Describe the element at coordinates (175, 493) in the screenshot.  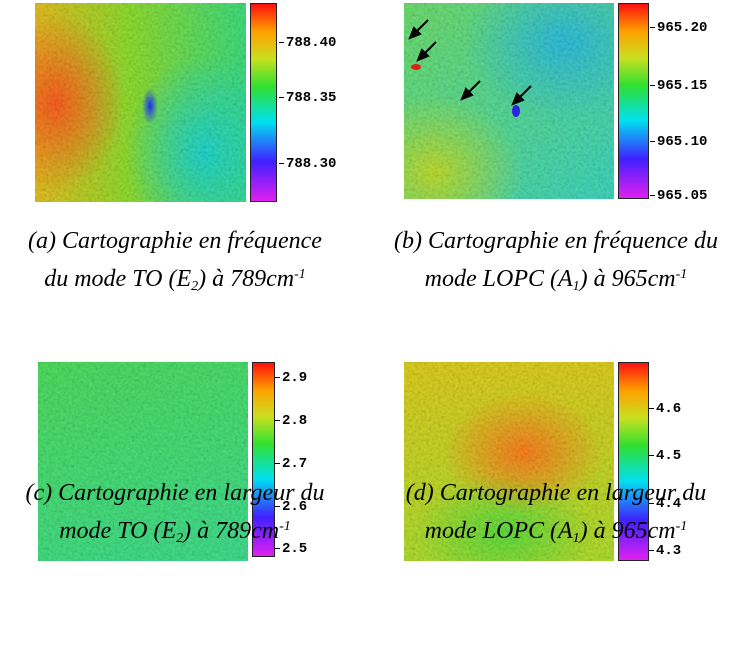
I see `caption-line: (c) Cartographie en largeur du` at that location.